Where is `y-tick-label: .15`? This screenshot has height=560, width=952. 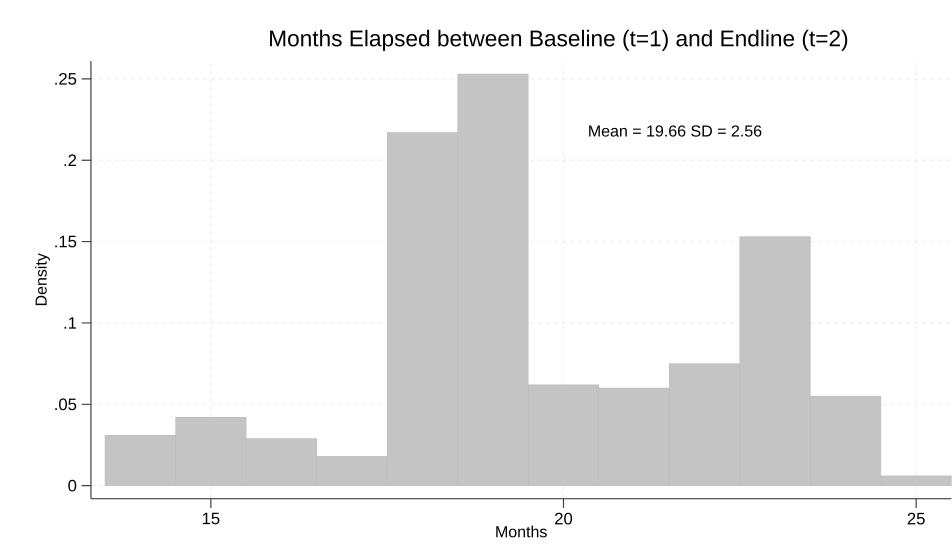
y-tick-label: .15 is located at coordinates (65, 242).